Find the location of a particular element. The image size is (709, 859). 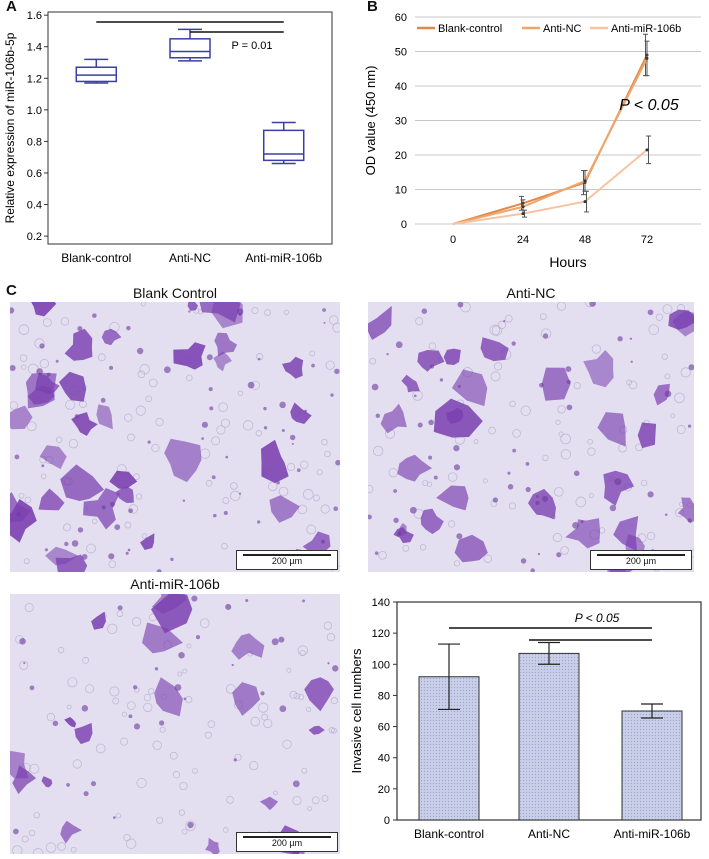

micrograph-background is located at coordinates (175, 437).